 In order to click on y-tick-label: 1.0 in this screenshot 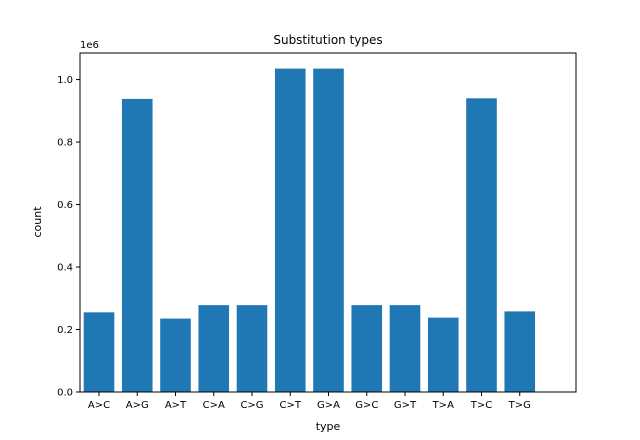, I will do `click(65, 80)`.